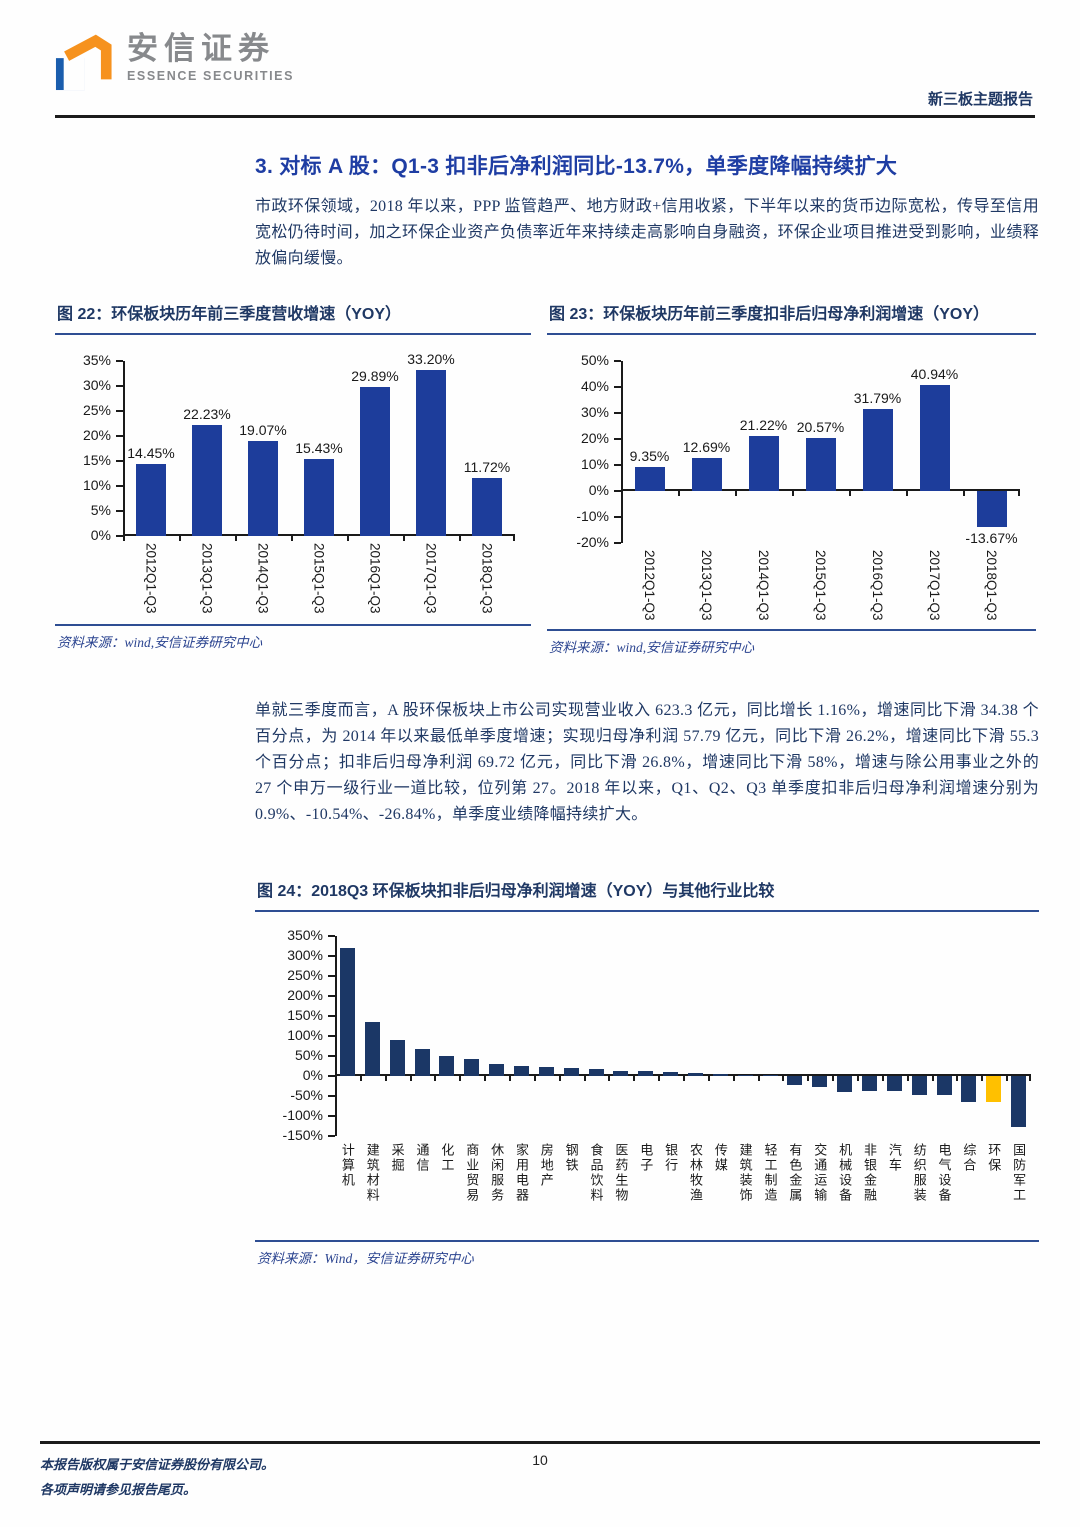 This screenshot has height=1527, width=1080. What do you see at coordinates (319, 448) in the screenshot?
I see `bar-value-label: 15.43%` at bounding box center [319, 448].